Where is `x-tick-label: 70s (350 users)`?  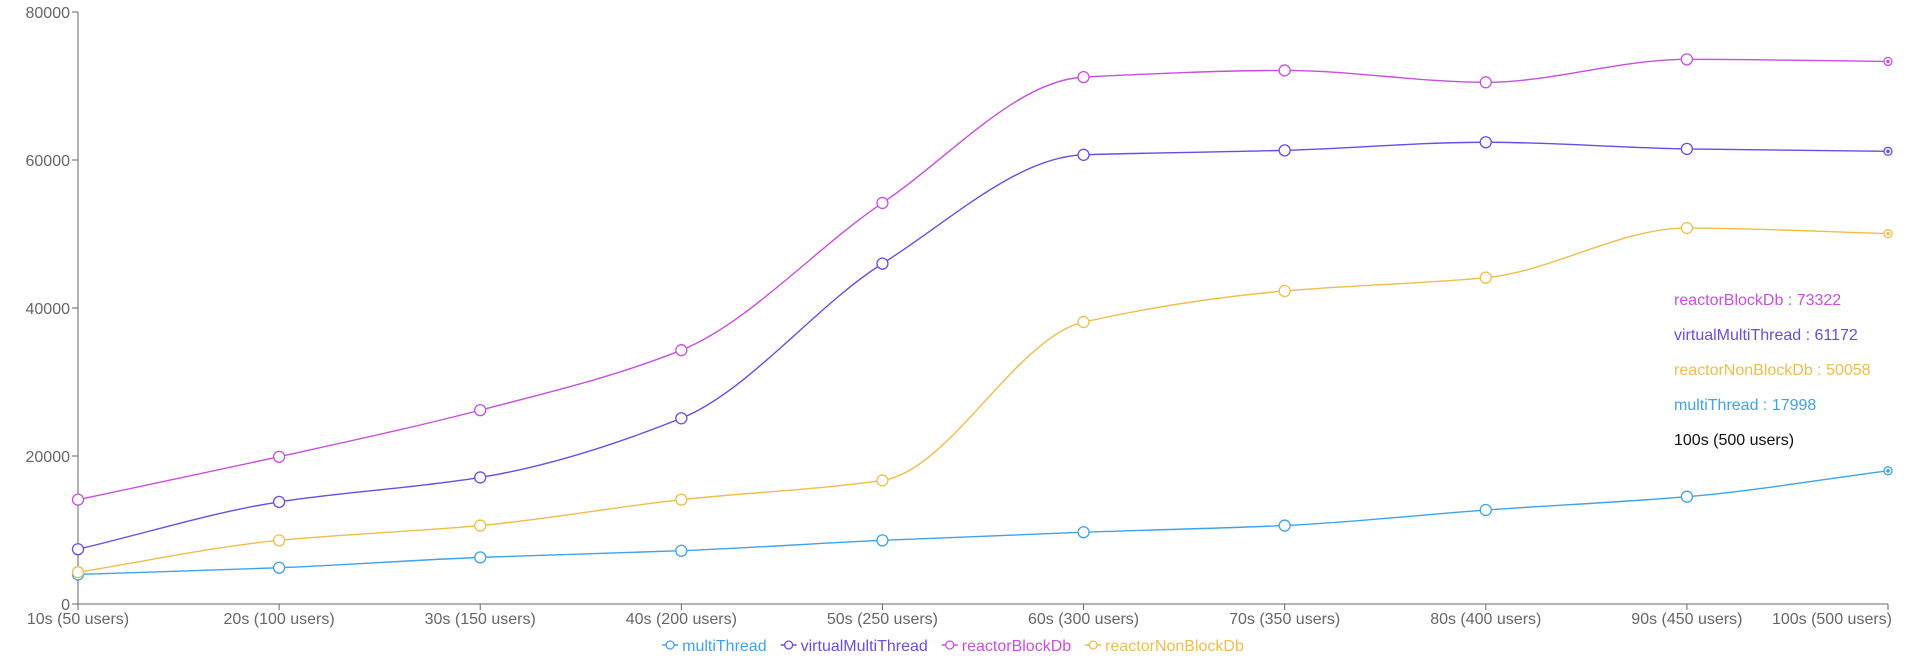
x-tick-label: 70s (350 users) is located at coordinates (1284, 619).